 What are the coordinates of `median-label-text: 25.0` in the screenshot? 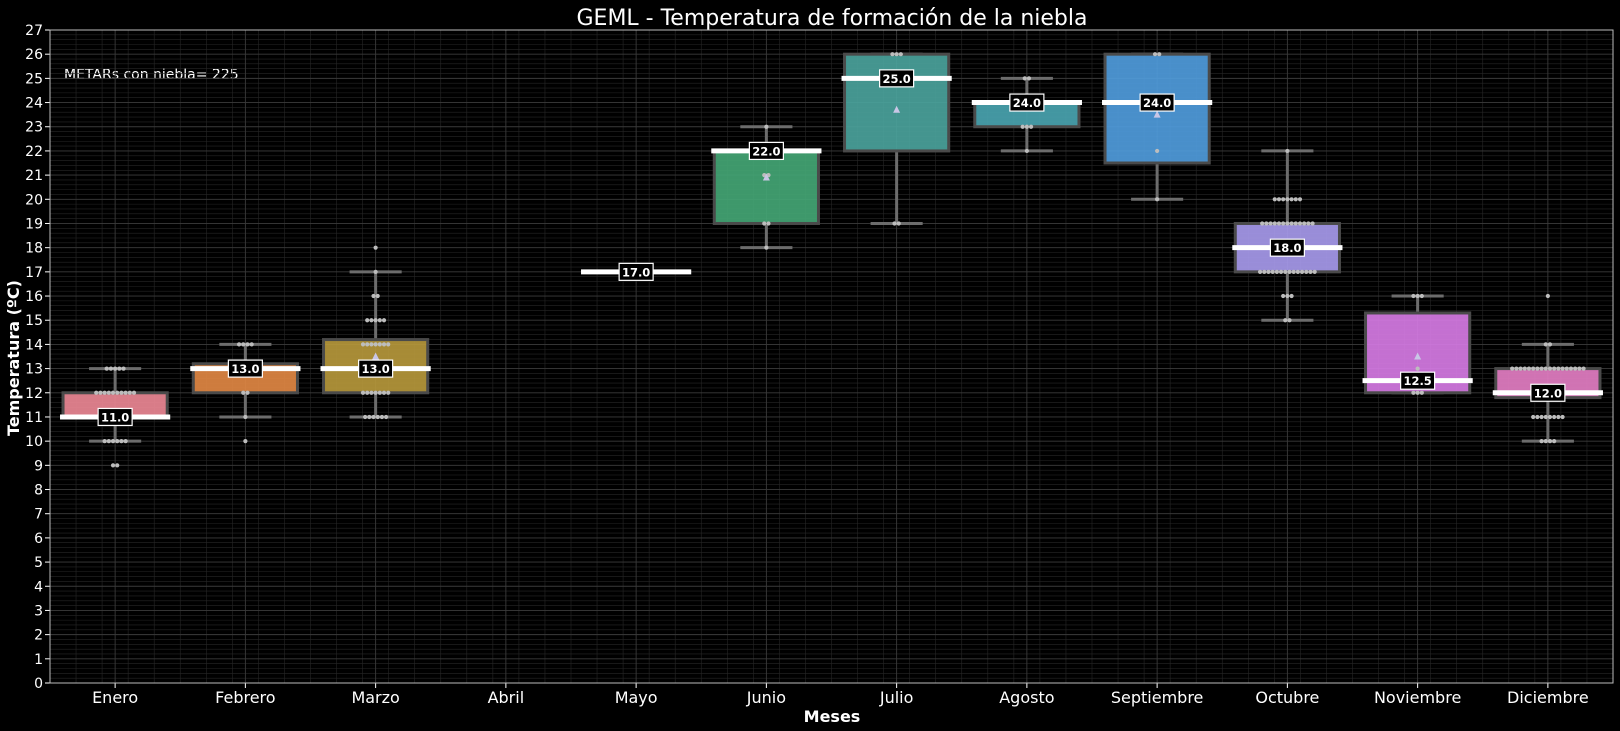 It's located at (896, 79).